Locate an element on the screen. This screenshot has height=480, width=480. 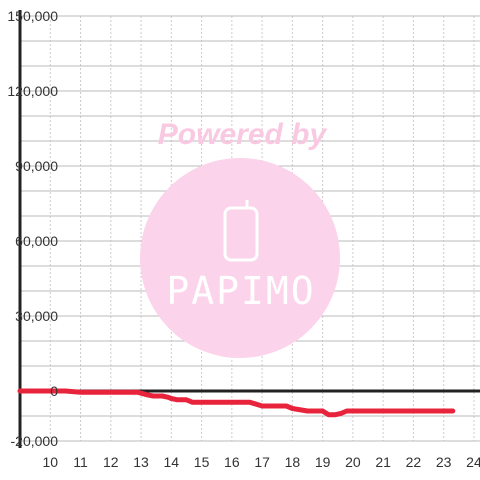
x-tick-label: 18 is located at coordinates (293, 462).